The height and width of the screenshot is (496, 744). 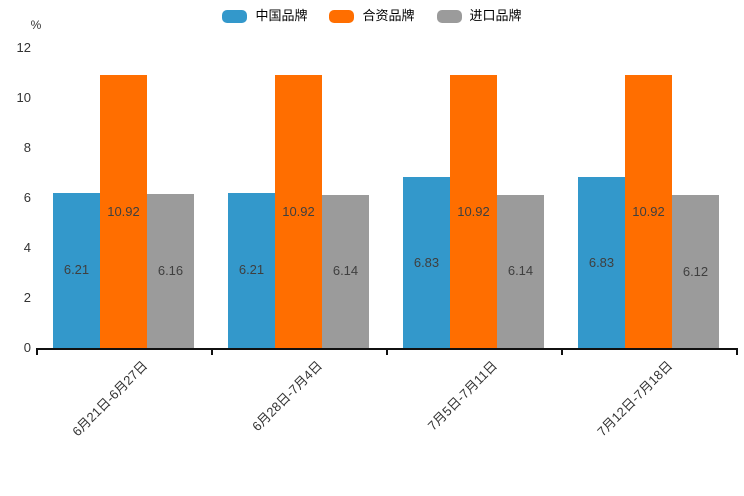 I want to click on x-axis-category-label: 7月5日-7月11日, so click(x=462, y=396).